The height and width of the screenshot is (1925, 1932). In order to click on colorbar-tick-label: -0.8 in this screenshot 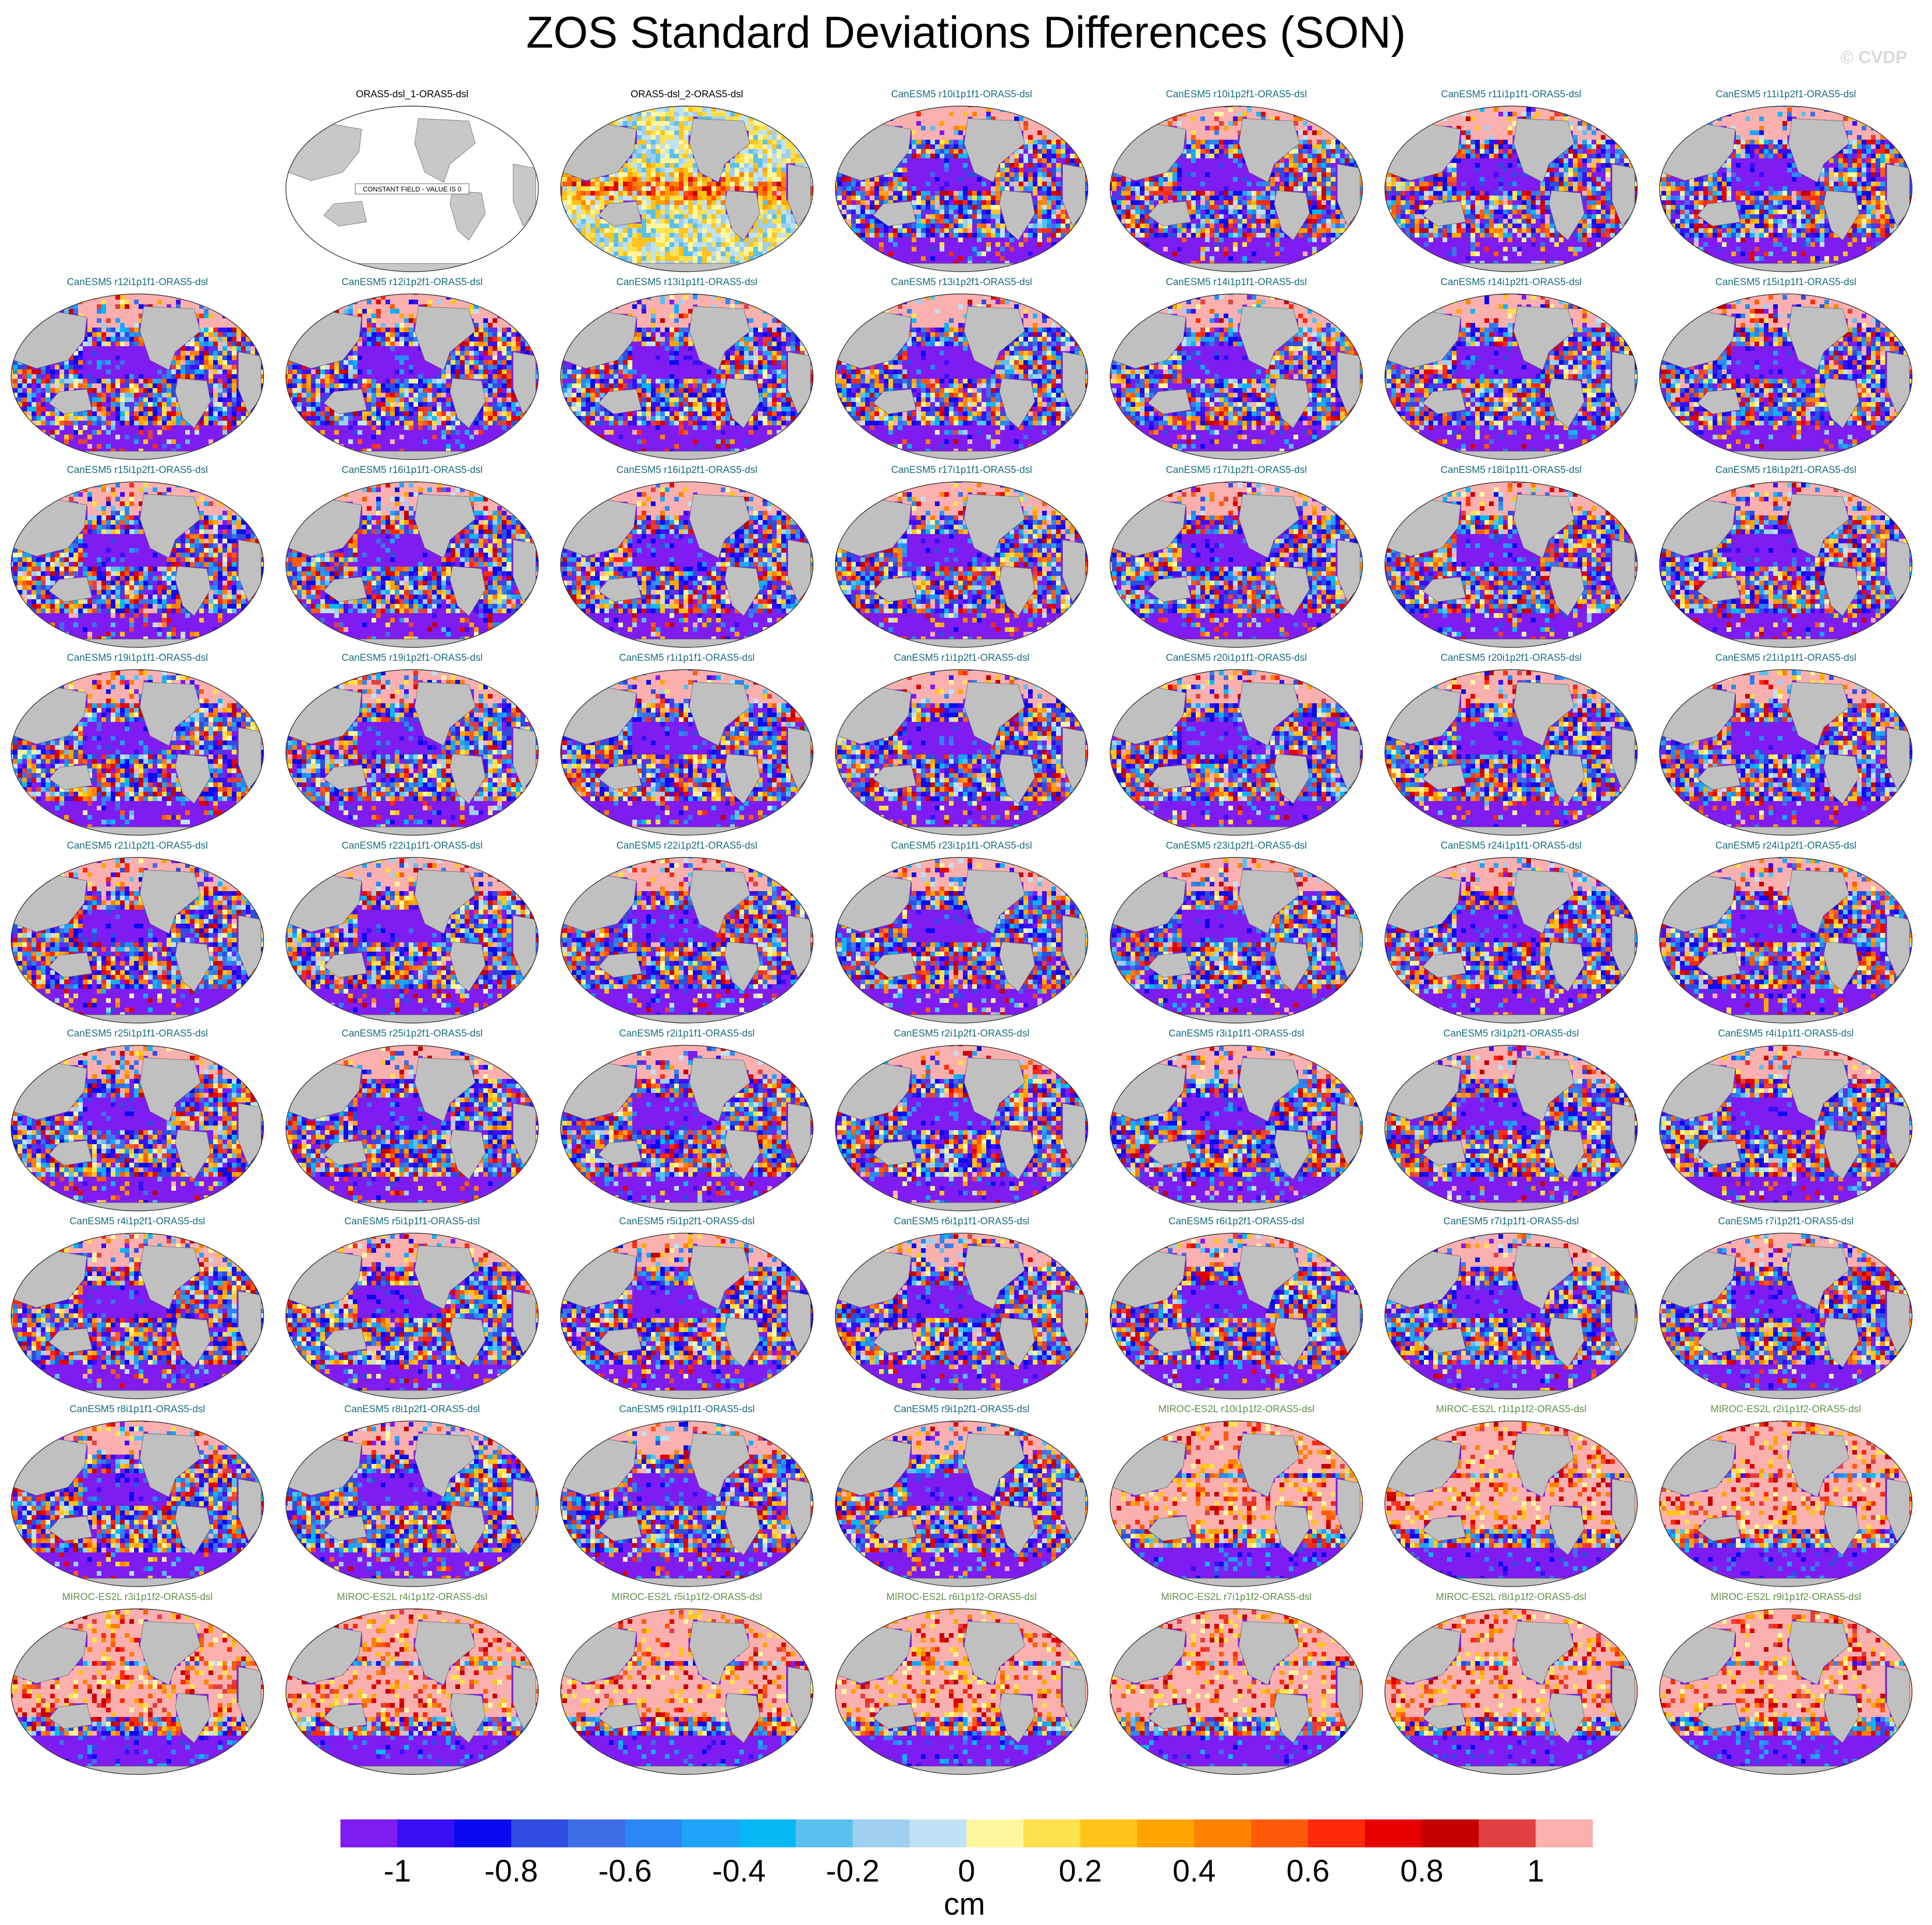, I will do `click(511, 1871)`.